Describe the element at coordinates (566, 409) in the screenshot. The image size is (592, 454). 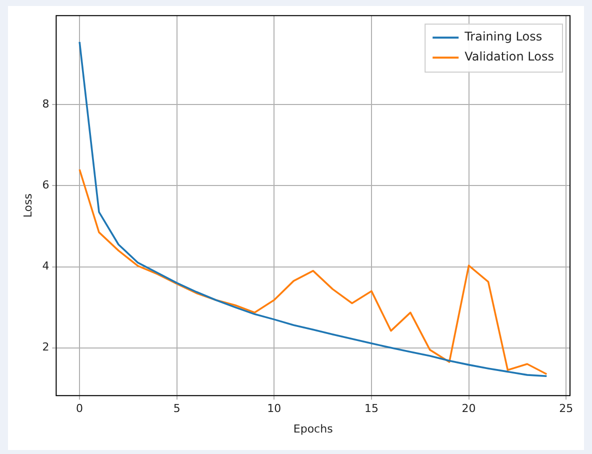
I see `x-tick-label: 25` at that location.